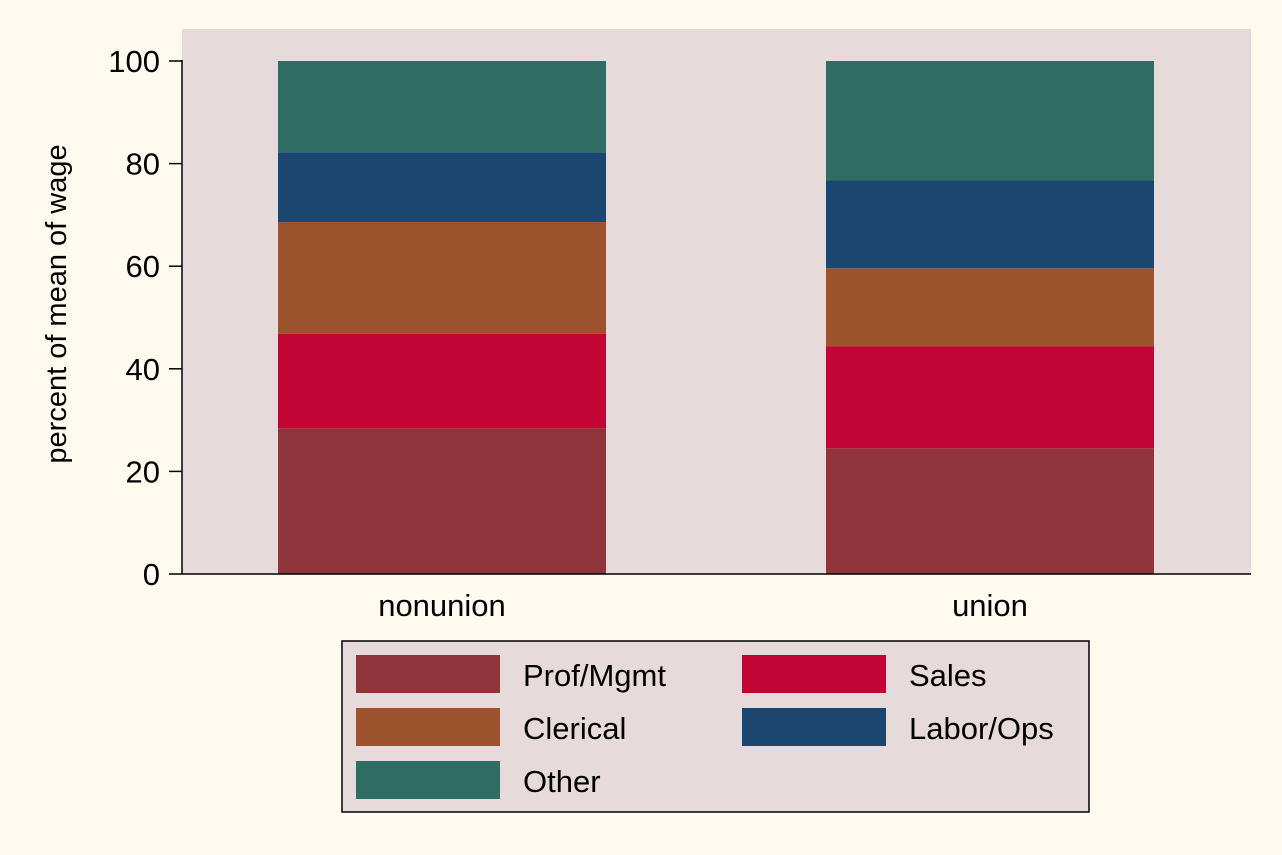 This screenshot has height=855, width=1282. What do you see at coordinates (990, 397) in the screenshot?
I see `bar-union-sales` at bounding box center [990, 397].